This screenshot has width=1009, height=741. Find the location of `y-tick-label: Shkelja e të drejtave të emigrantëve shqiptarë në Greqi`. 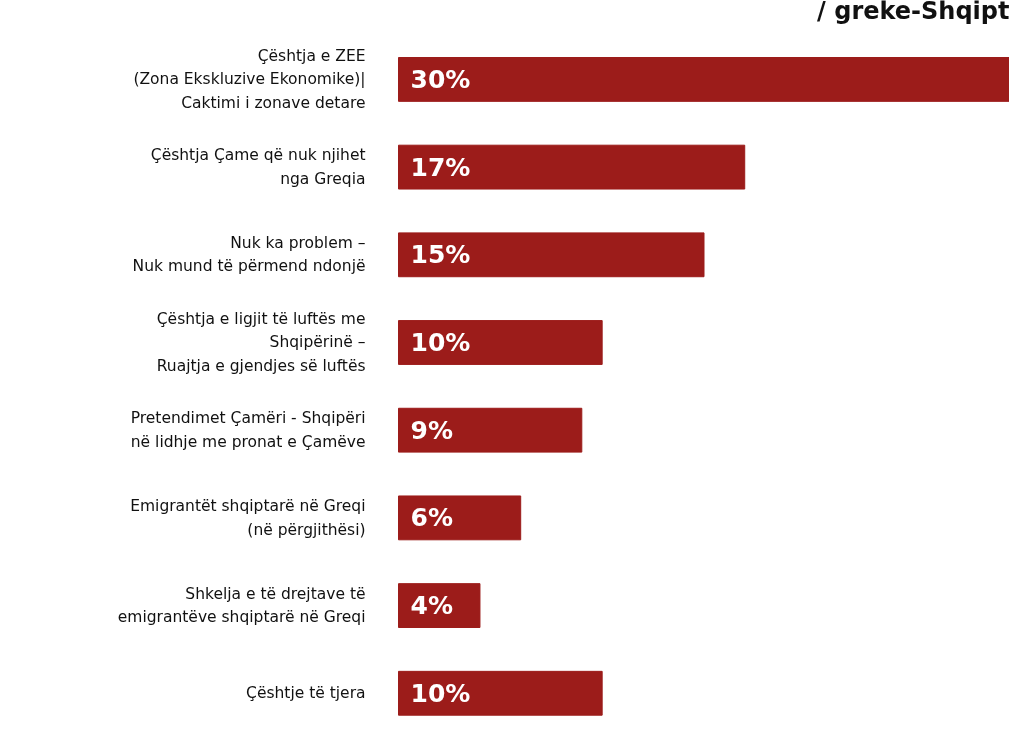

y-tick-label: Shkelja e të drejtave të emigrantëve shqiptarë në Greqi is located at coordinates (241, 605).